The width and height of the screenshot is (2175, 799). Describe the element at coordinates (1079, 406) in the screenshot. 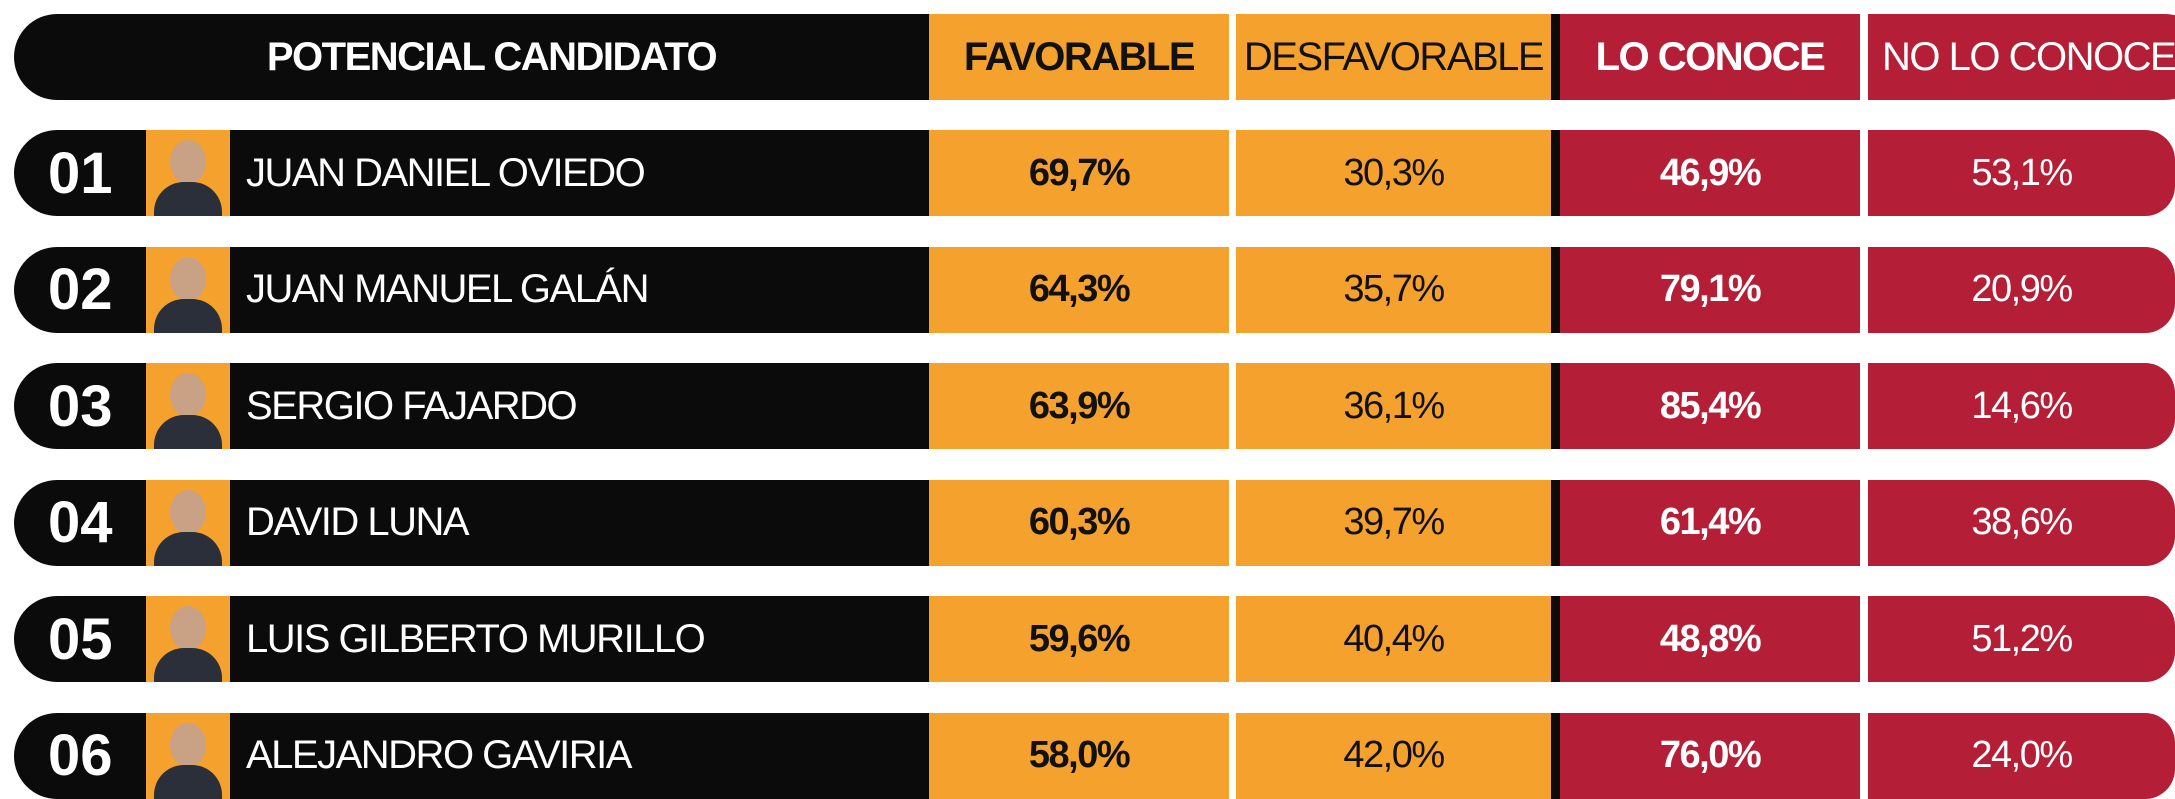

I see `favorable-value: 63,9%` at that location.